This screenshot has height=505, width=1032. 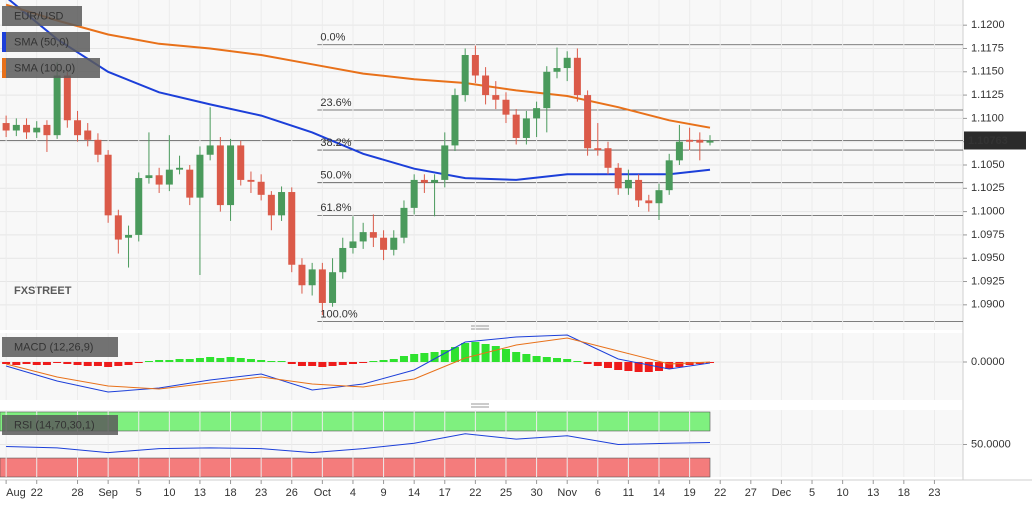 I want to click on x-tick-label: 11, so click(x=628, y=493).